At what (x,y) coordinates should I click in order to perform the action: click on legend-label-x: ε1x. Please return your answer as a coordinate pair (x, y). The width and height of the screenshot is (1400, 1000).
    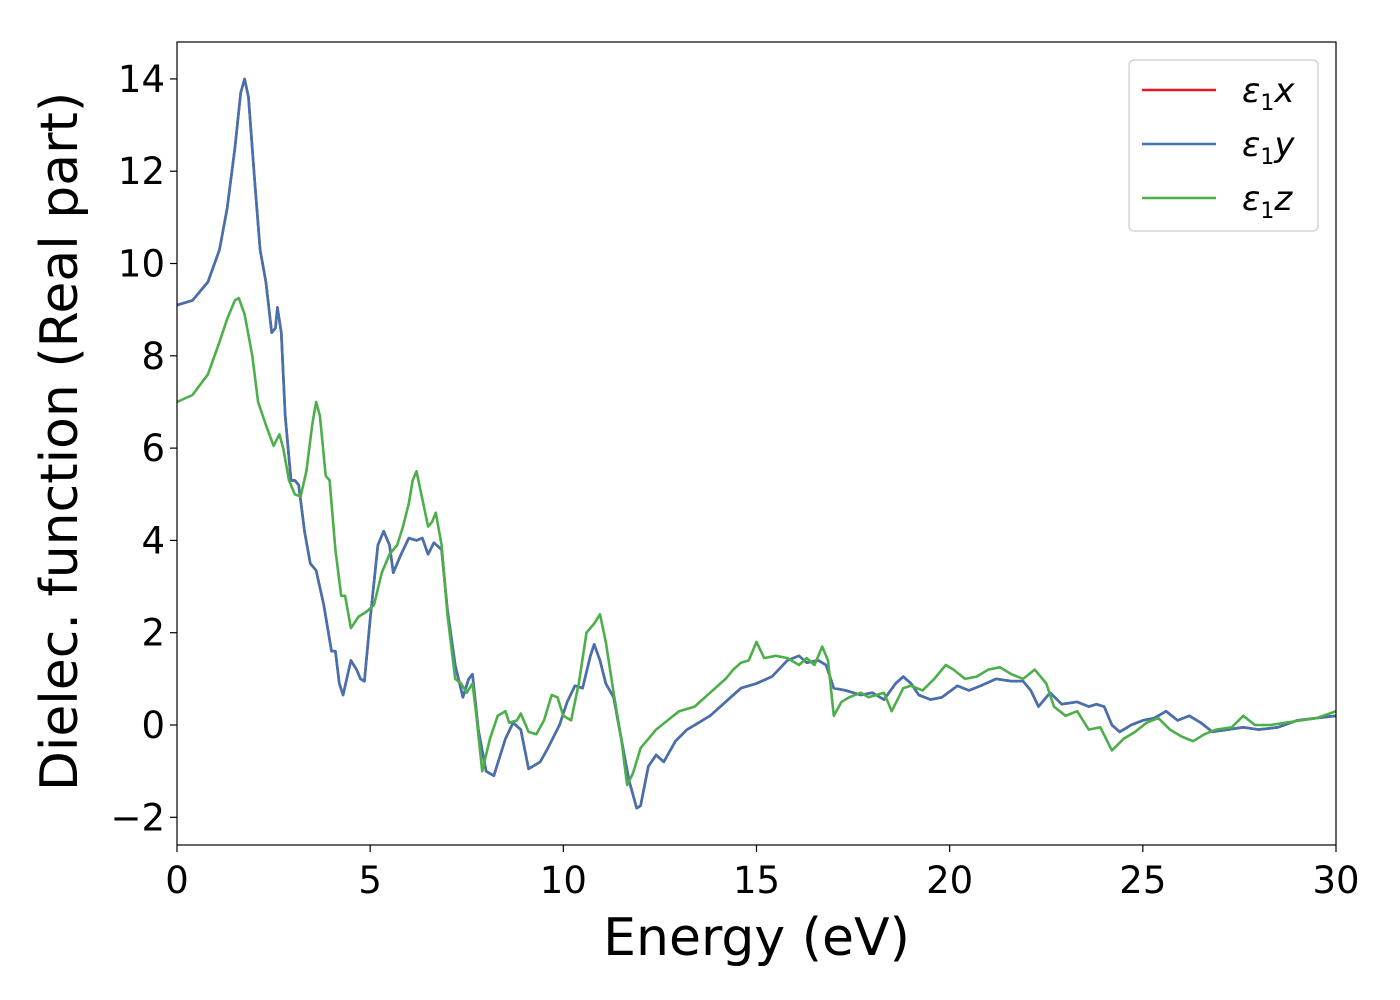
    Looking at the image, I should click on (1268, 93).